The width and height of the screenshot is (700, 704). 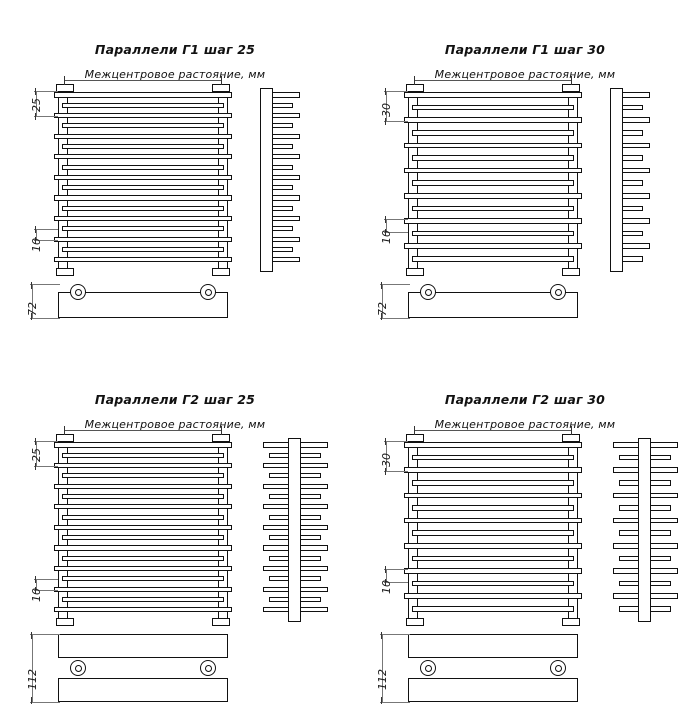 I want to click on dimension-label-pitch: 25, so click(x=36, y=104).